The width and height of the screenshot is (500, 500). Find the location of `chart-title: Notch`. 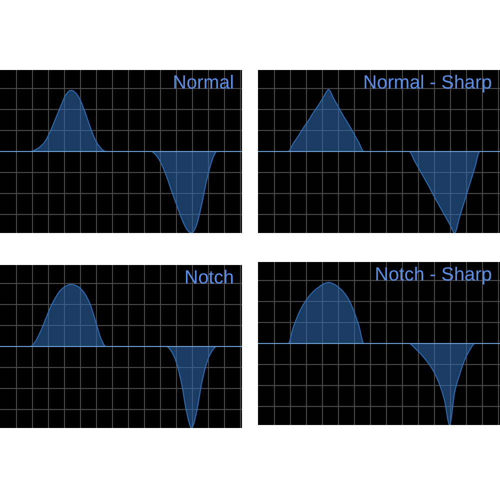

chart-title: Notch is located at coordinates (209, 278).